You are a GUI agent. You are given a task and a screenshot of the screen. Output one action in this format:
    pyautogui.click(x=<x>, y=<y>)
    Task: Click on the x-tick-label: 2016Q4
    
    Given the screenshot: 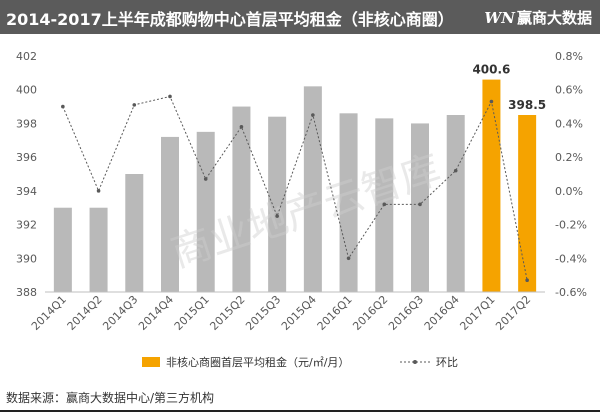 What is the action you would take?
    pyautogui.click(x=442, y=313)
    